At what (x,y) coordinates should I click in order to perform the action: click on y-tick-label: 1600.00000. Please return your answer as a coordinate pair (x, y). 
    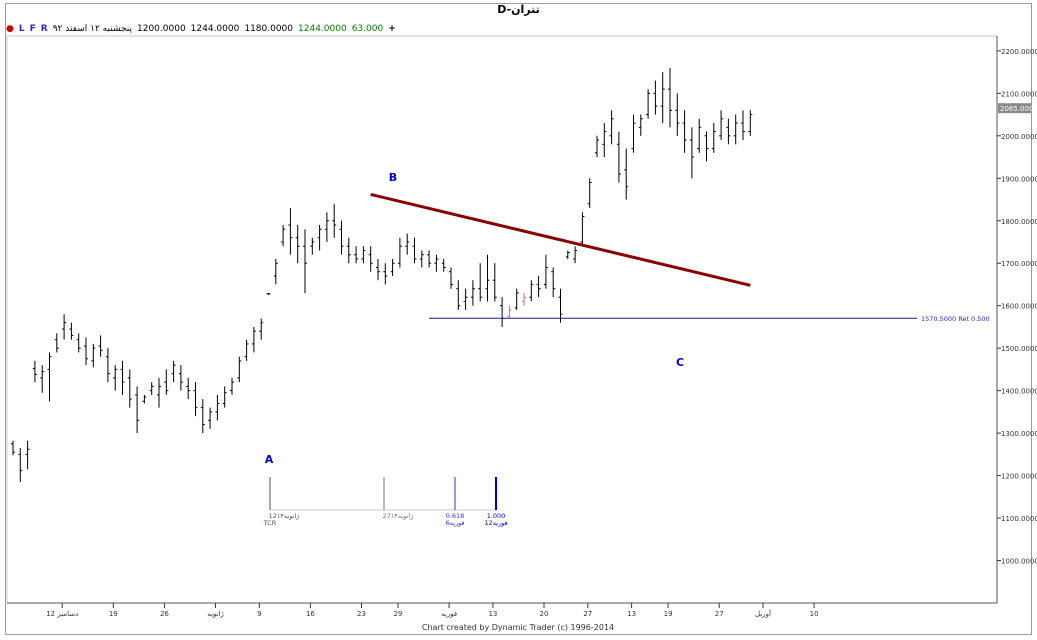
    Looking at the image, I should click on (1019, 307).